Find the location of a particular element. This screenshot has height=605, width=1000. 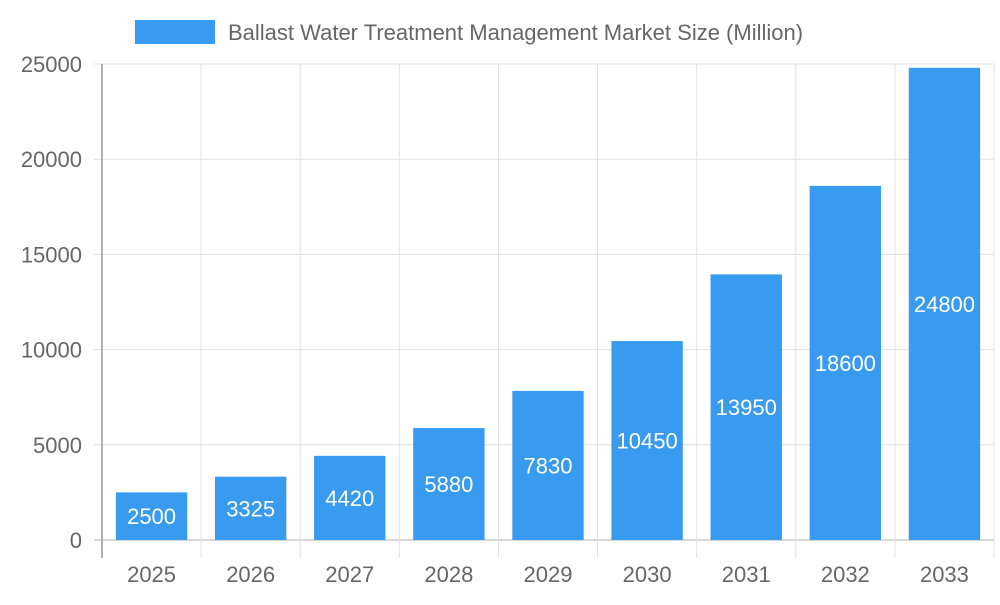

bar-2032 is located at coordinates (845, 362).